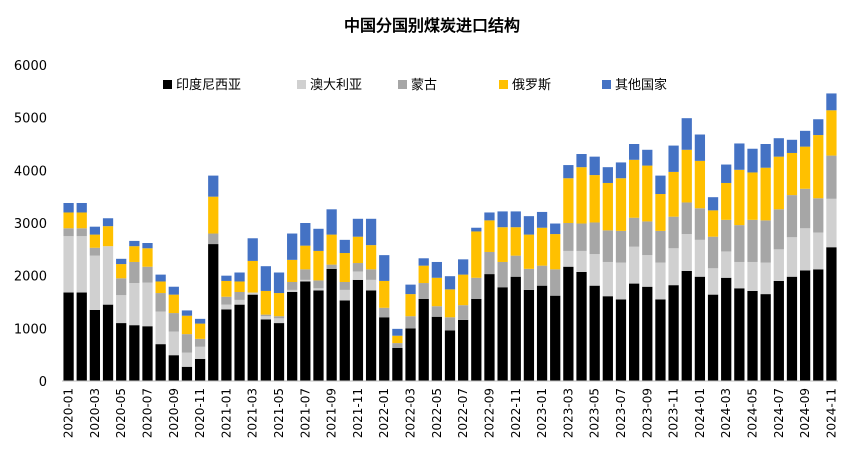  I want to click on x-tick-label: 2021-11, so click(358, 413).